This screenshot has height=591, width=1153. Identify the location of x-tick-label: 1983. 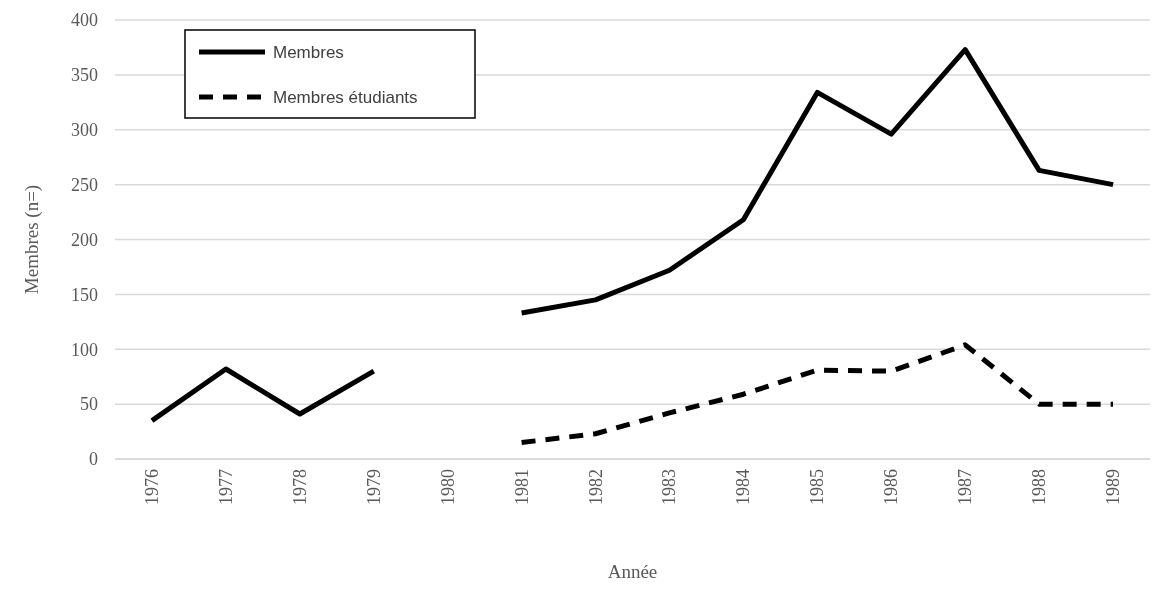
(669, 487).